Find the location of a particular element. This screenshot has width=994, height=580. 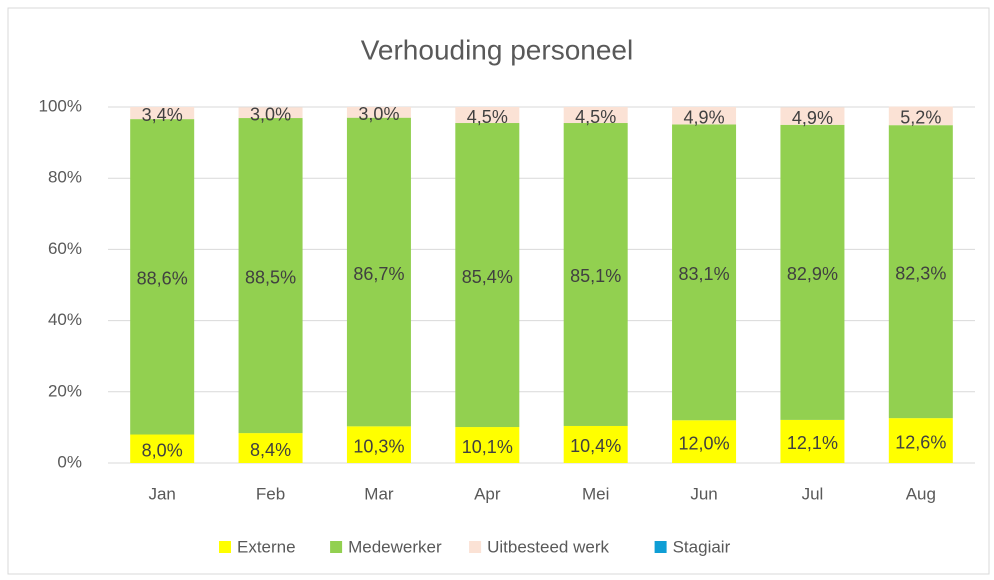

y-tick-label: 20% is located at coordinates (65, 390).